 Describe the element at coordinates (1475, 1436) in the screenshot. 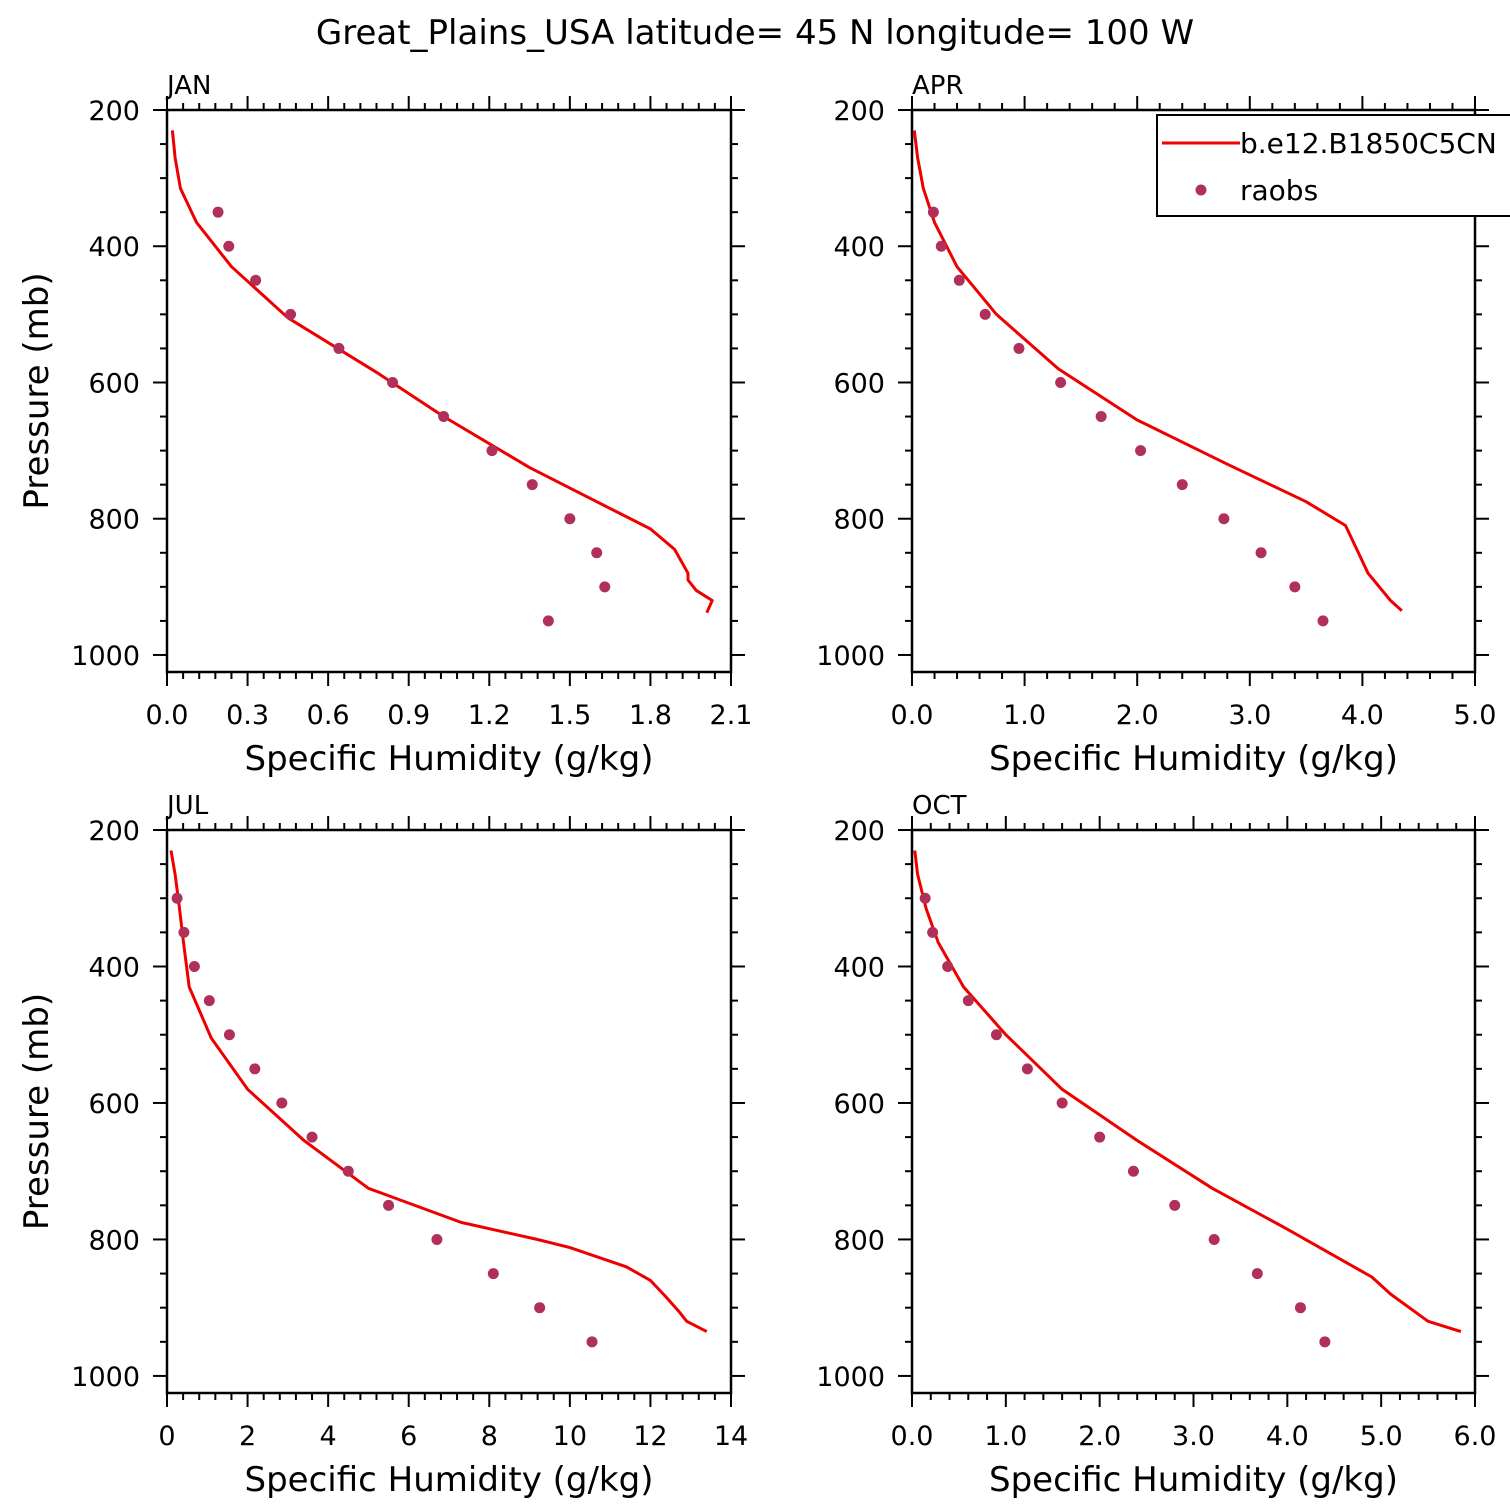

I see `x-tick-label: 6.0` at that location.